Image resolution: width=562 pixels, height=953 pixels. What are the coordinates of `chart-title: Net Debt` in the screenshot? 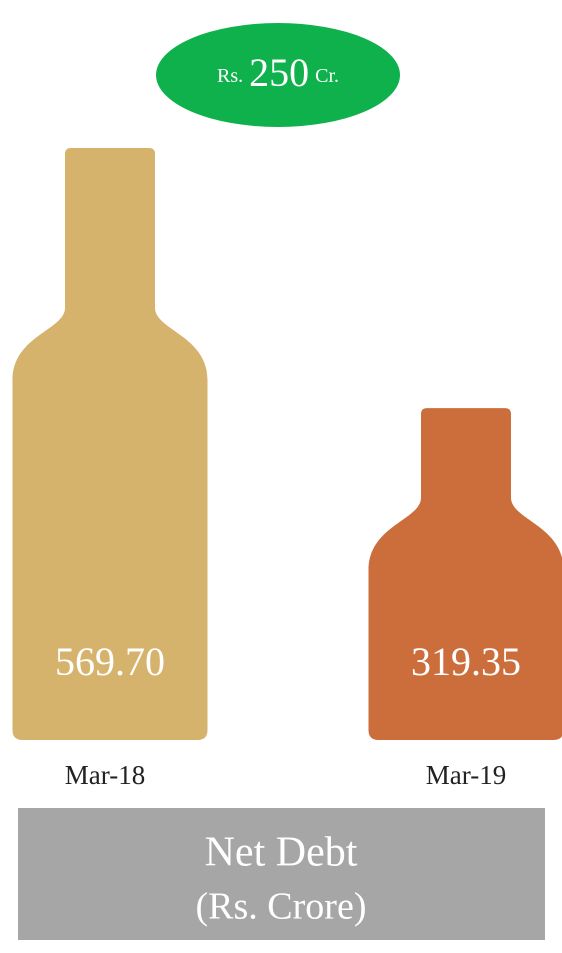 It's located at (281, 853).